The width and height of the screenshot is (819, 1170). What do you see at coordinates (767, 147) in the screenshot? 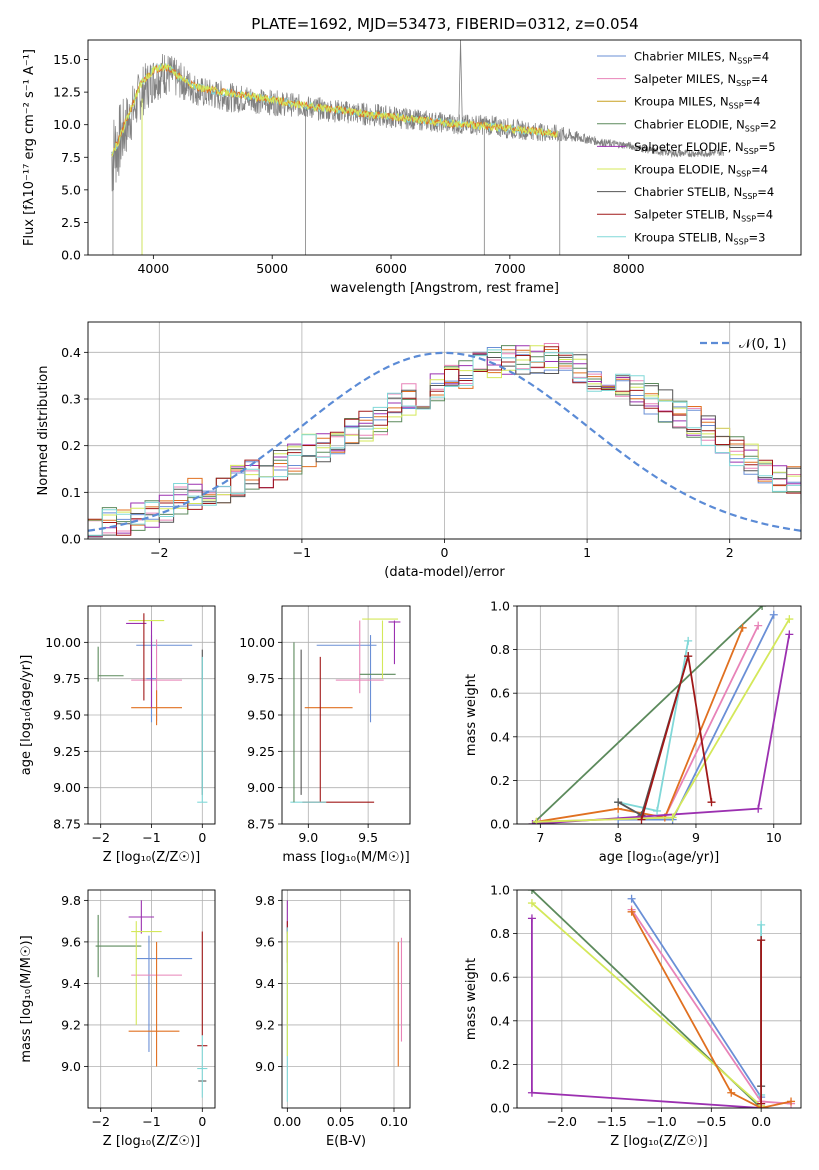
I see `legend-suffix: =5` at bounding box center [767, 147].